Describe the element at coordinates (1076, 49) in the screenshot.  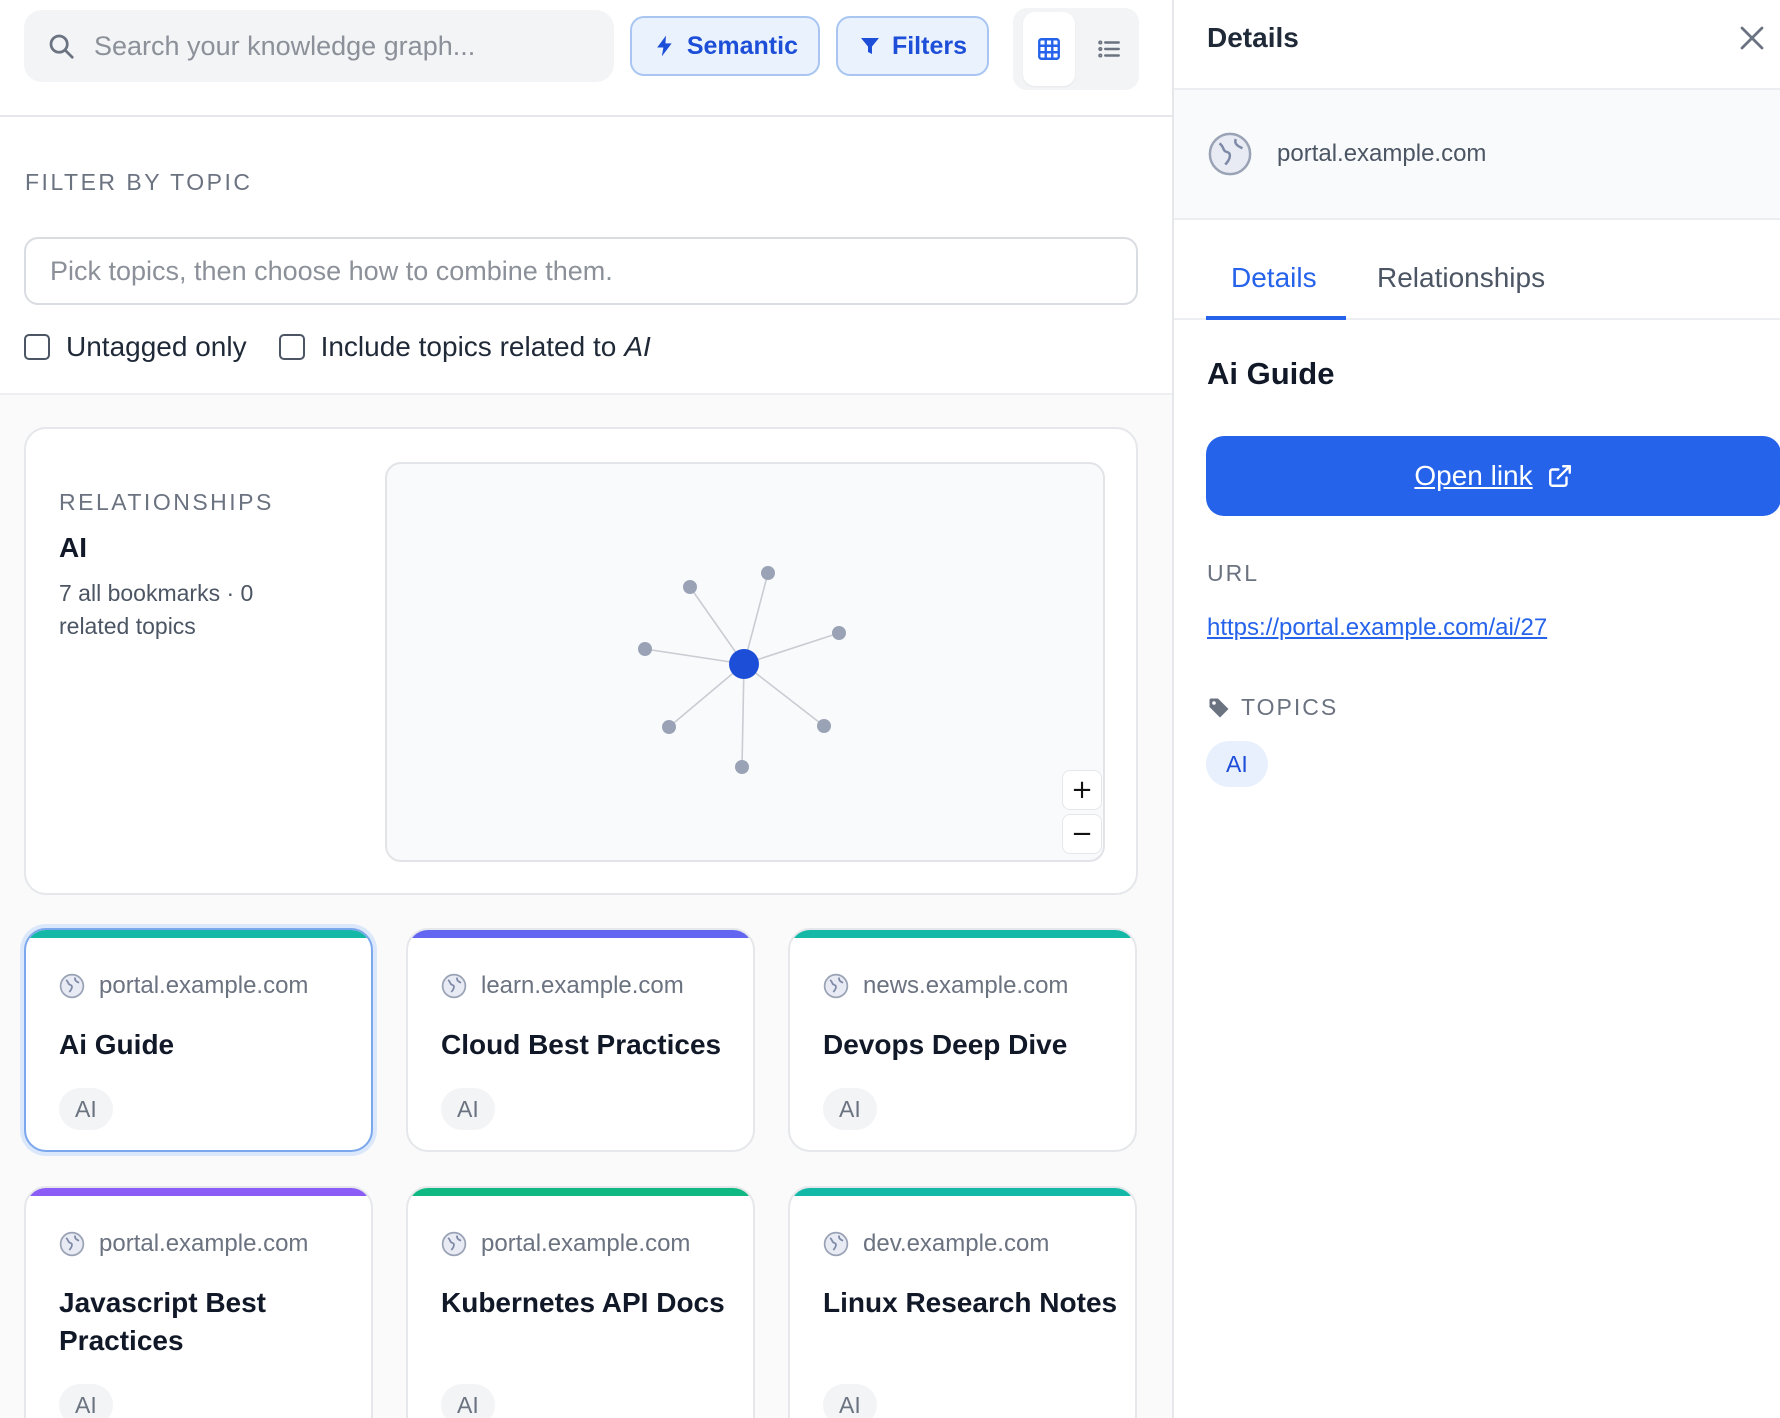
I see `view-toggle` at that location.